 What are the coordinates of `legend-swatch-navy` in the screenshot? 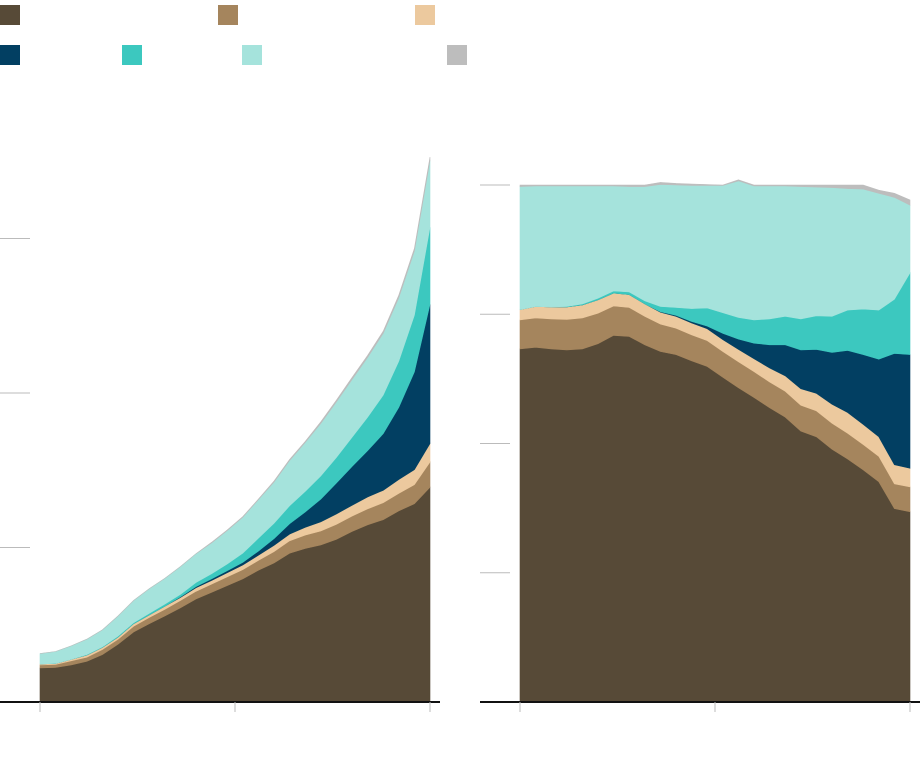 It's located at (10, 55).